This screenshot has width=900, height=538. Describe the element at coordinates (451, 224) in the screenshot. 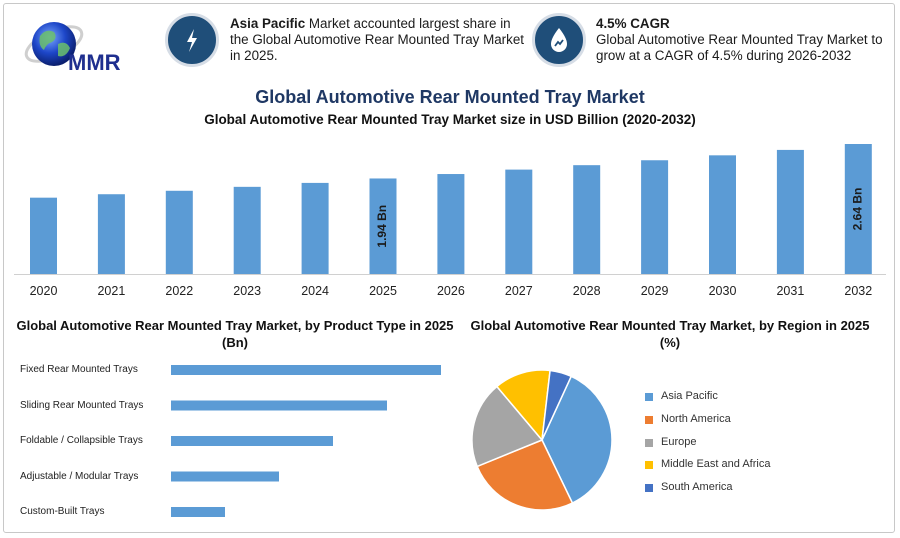

I see `bar-2026` at that location.